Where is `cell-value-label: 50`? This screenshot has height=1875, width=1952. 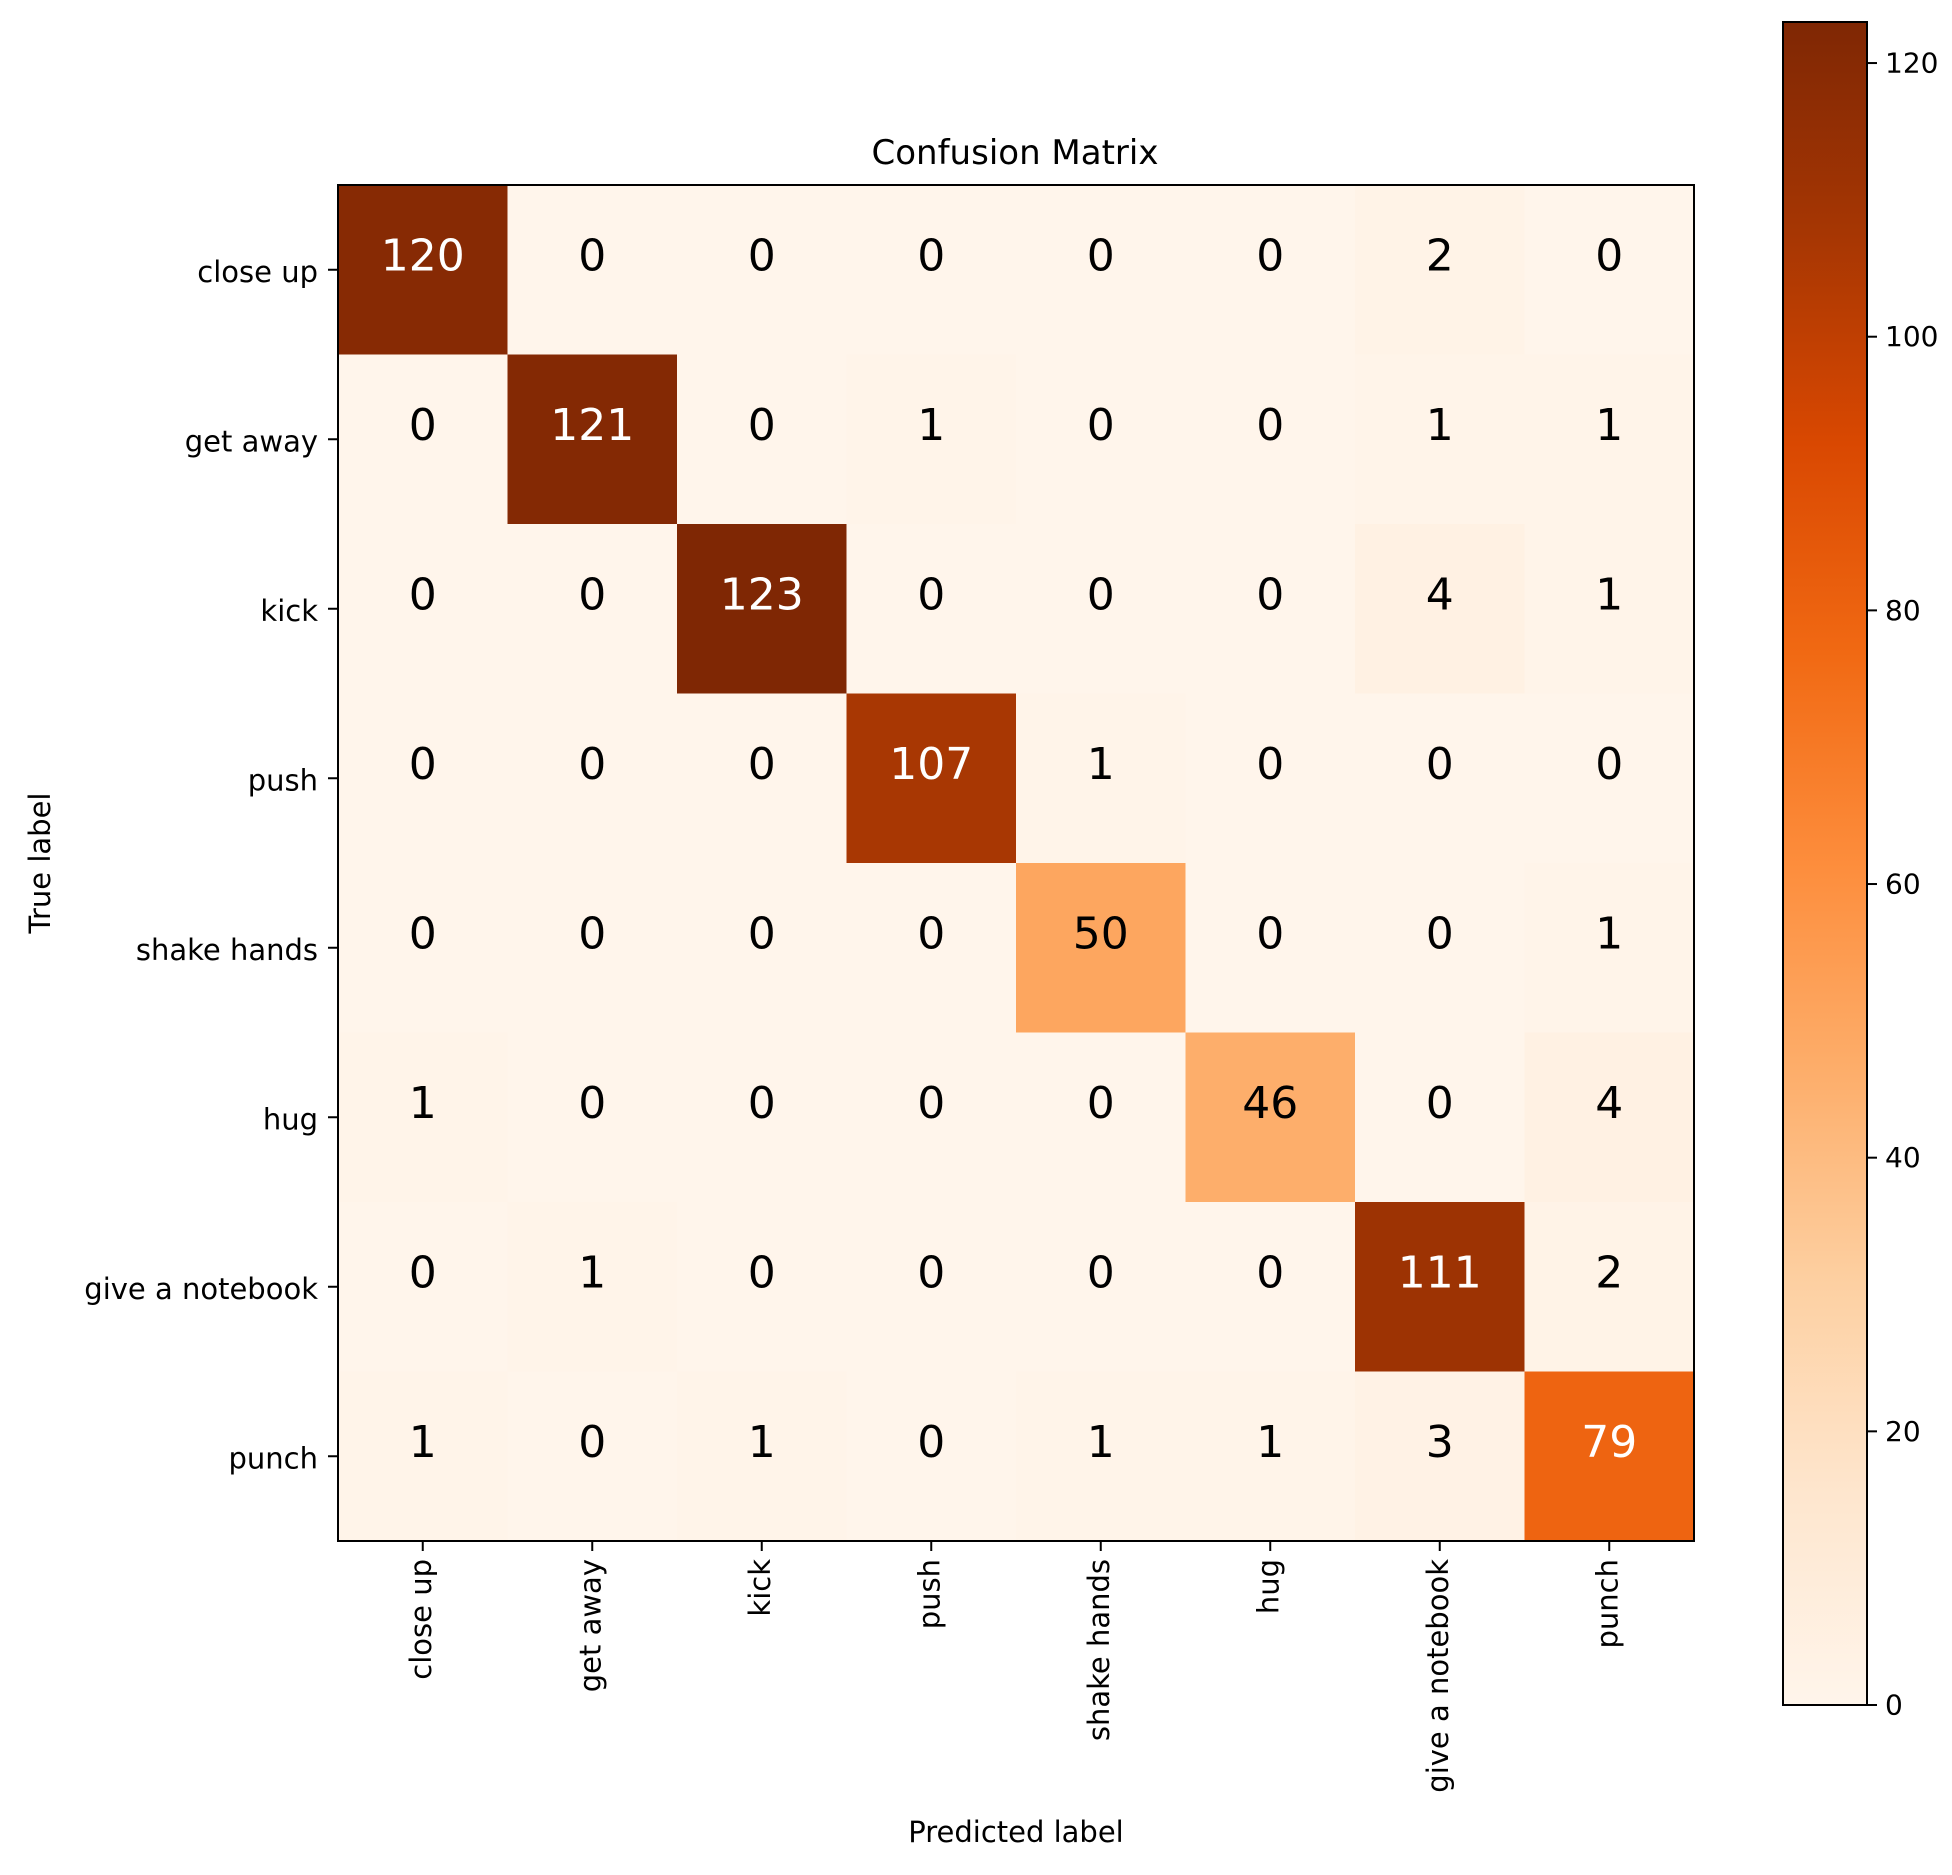
cell-value-label: 50 is located at coordinates (1101, 933).